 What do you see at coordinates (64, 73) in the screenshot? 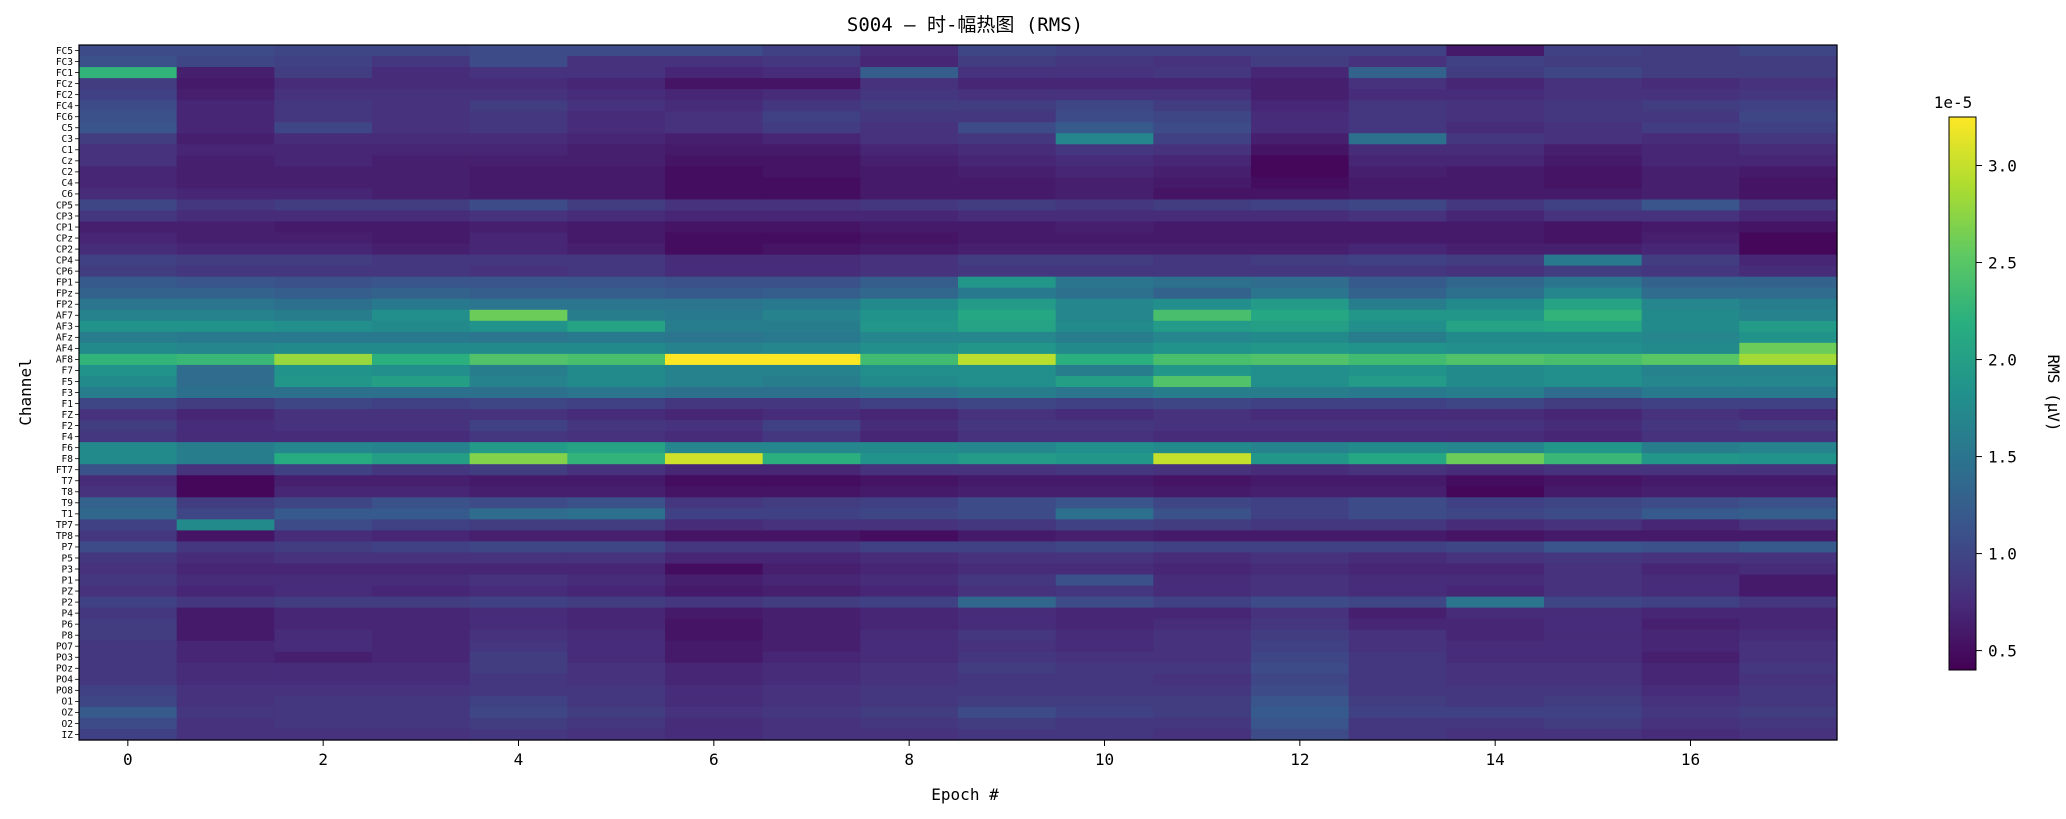
I see `channel-tick-label: FC1` at bounding box center [64, 73].